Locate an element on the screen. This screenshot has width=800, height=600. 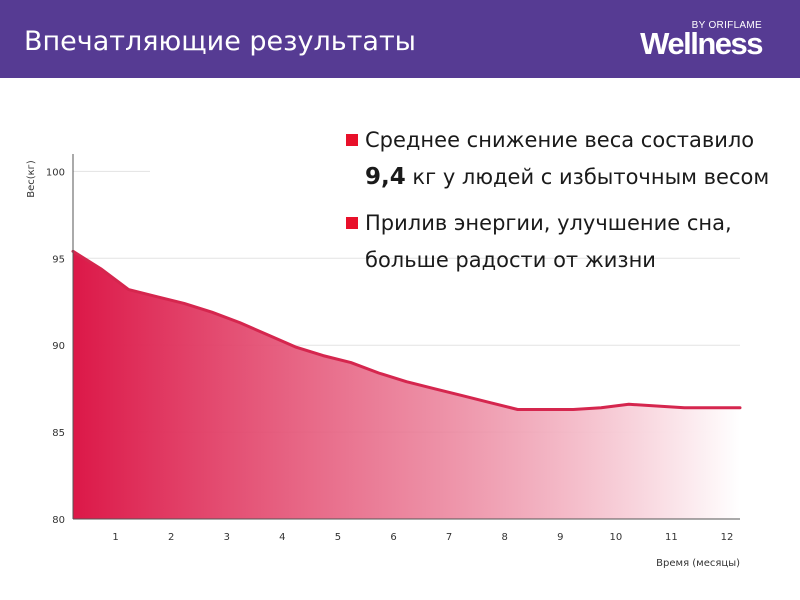
y-tick-label-90: 90 is located at coordinates (58, 346).